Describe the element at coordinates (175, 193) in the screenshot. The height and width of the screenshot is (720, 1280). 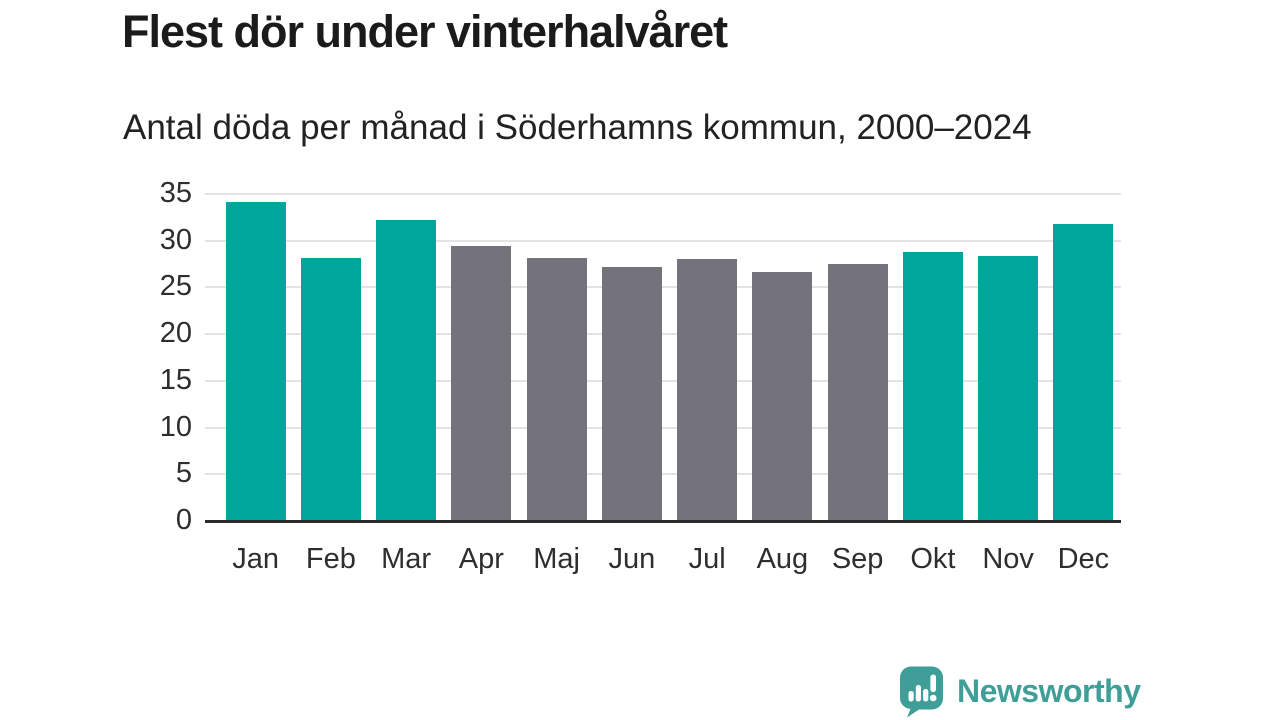
I see `y-axis-tick-label: 35` at that location.